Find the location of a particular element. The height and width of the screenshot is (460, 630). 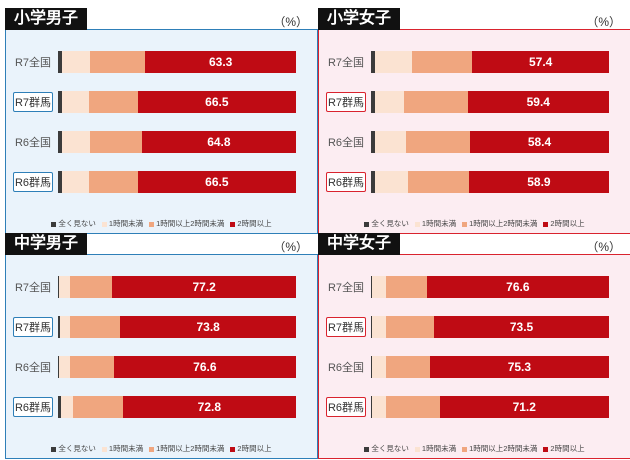

data-label: 58.4 is located at coordinates (539, 142).